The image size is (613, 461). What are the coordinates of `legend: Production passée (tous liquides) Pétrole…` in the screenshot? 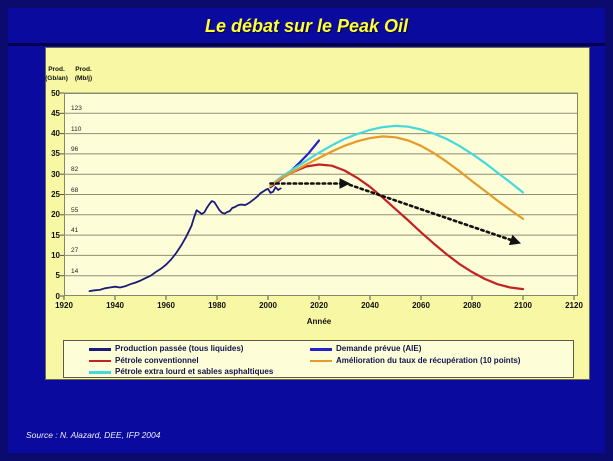 It's located at (318, 359).